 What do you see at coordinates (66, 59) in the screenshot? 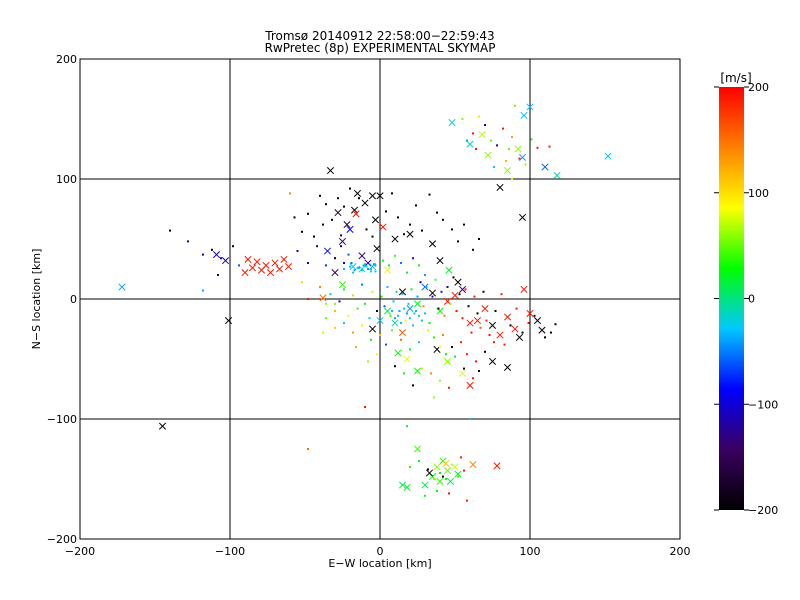
I see `y-tick-label: 200` at bounding box center [66, 59].